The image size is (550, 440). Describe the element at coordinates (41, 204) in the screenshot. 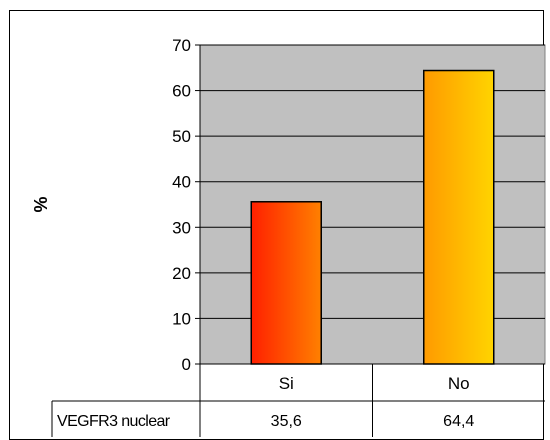

I see `y-axis-label: %` at that location.